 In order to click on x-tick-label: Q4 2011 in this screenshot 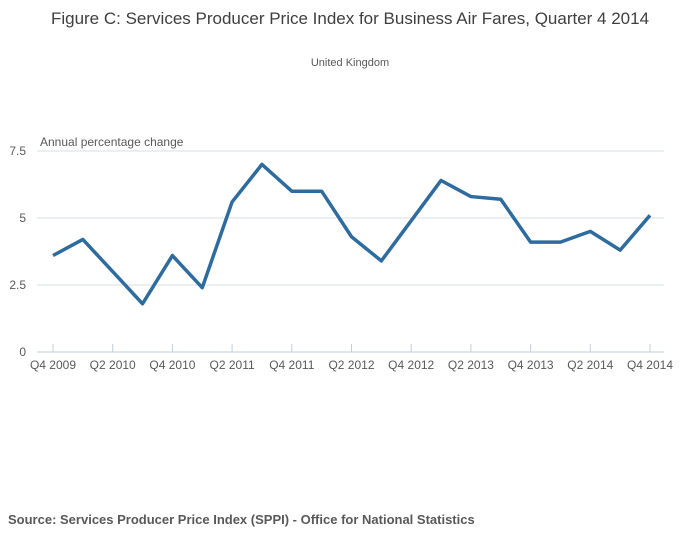, I will do `click(291, 365)`.